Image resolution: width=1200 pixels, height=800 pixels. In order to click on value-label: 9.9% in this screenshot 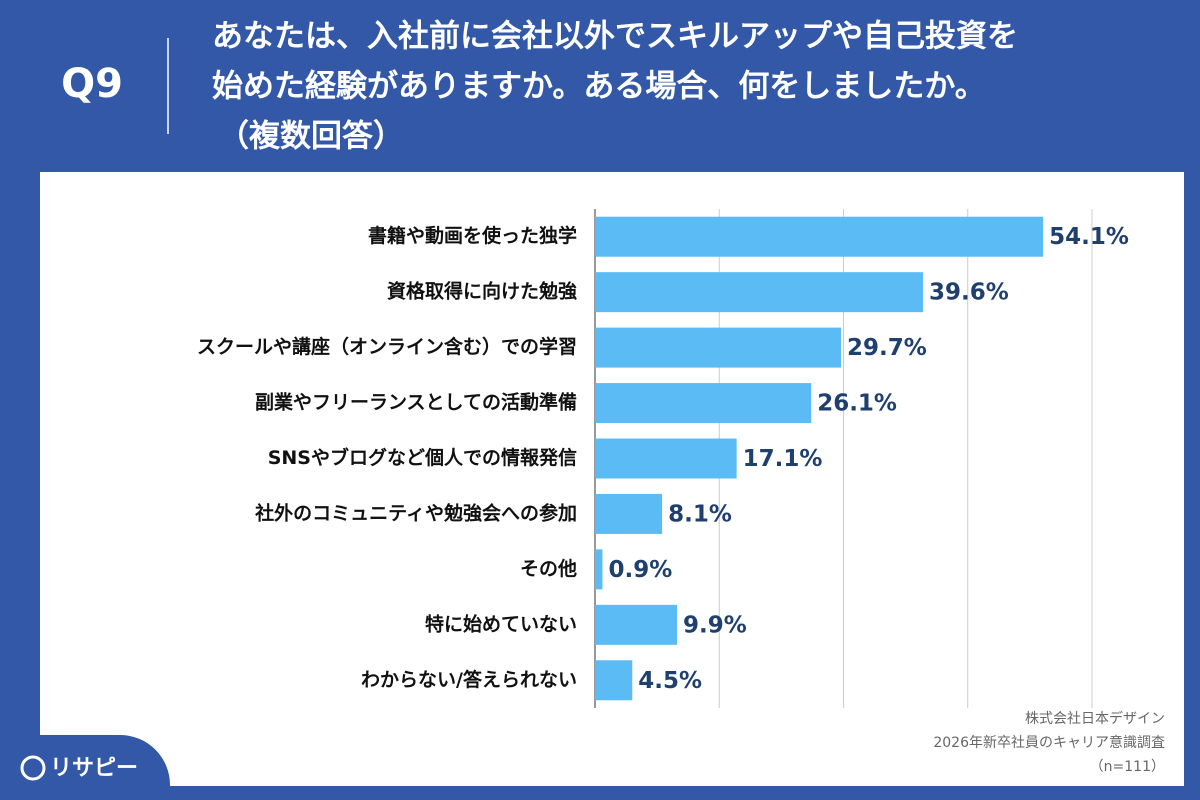, I will do `click(715, 625)`.